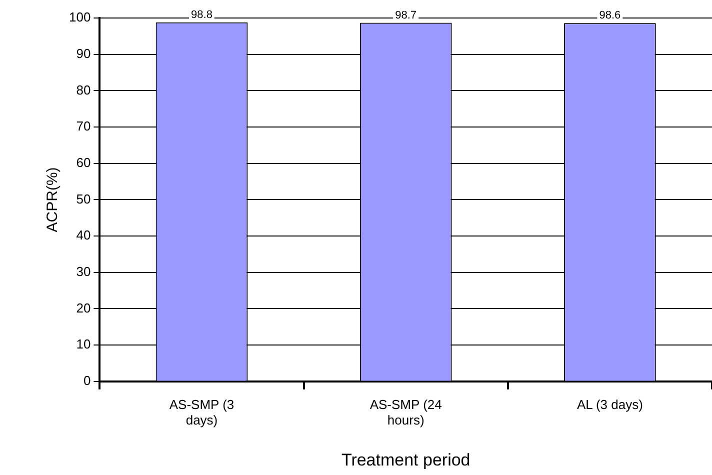  Describe the element at coordinates (83, 90) in the screenshot. I see `y-tick-label: 80` at that location.